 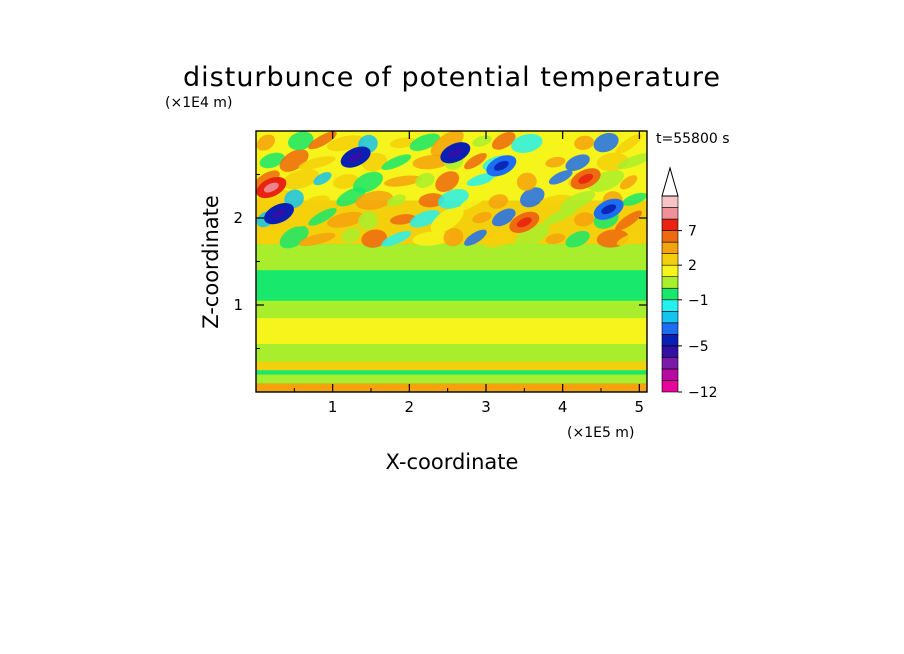 What do you see at coordinates (211, 262) in the screenshot?
I see `y-axis-label: Z-coordinate` at bounding box center [211, 262].